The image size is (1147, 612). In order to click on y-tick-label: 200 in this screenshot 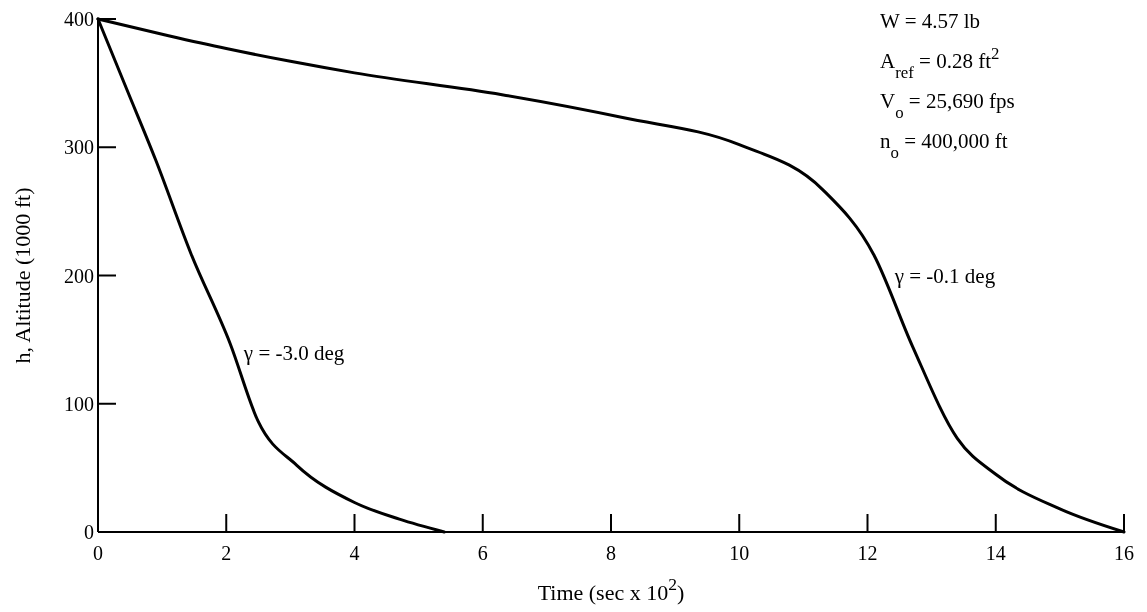, I will do `click(79, 275)`.